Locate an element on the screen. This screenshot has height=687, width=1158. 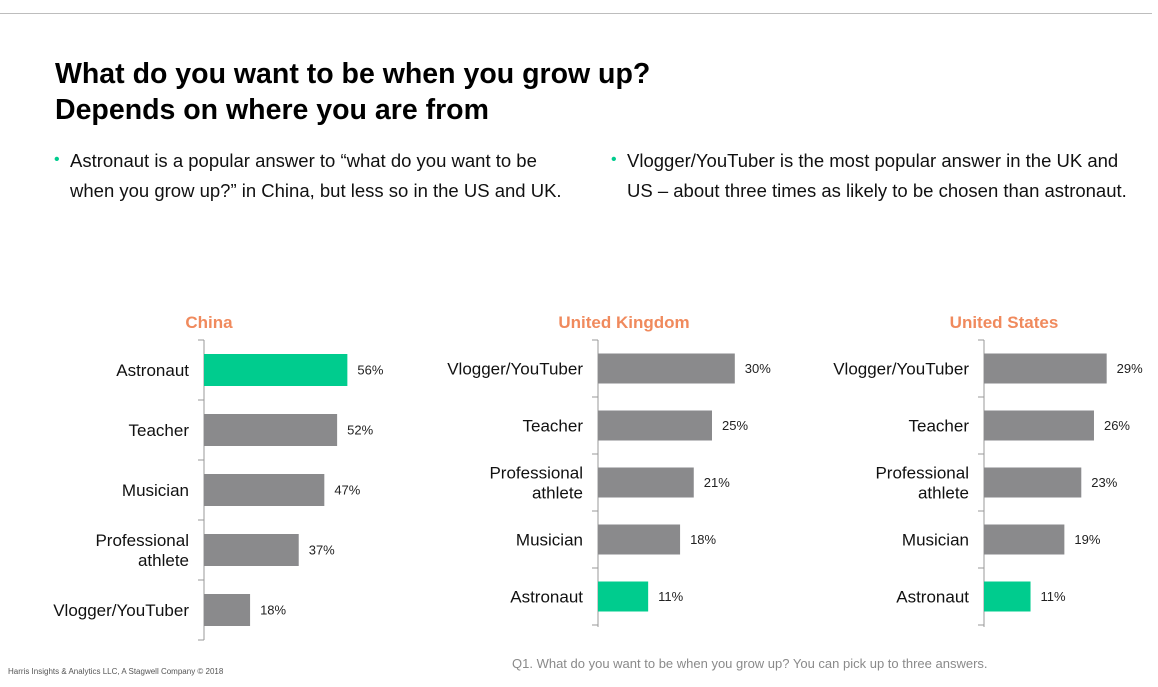
united-states-chart-title: United States is located at coordinates (1004, 322).